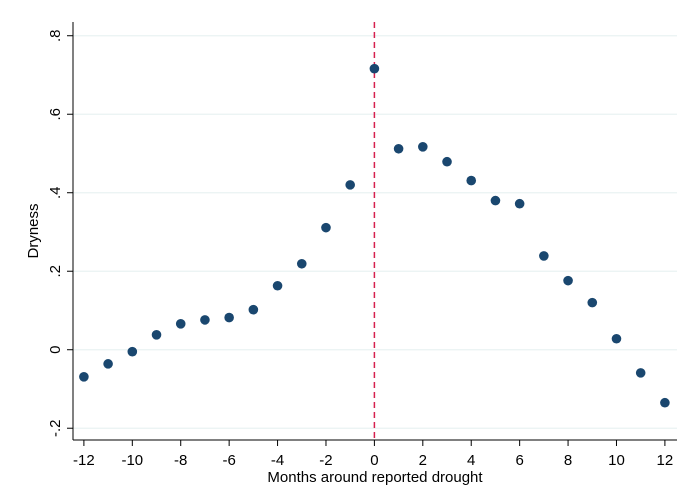  Describe the element at coordinates (55, 350) in the screenshot. I see `y-tick-label: 0` at that location.